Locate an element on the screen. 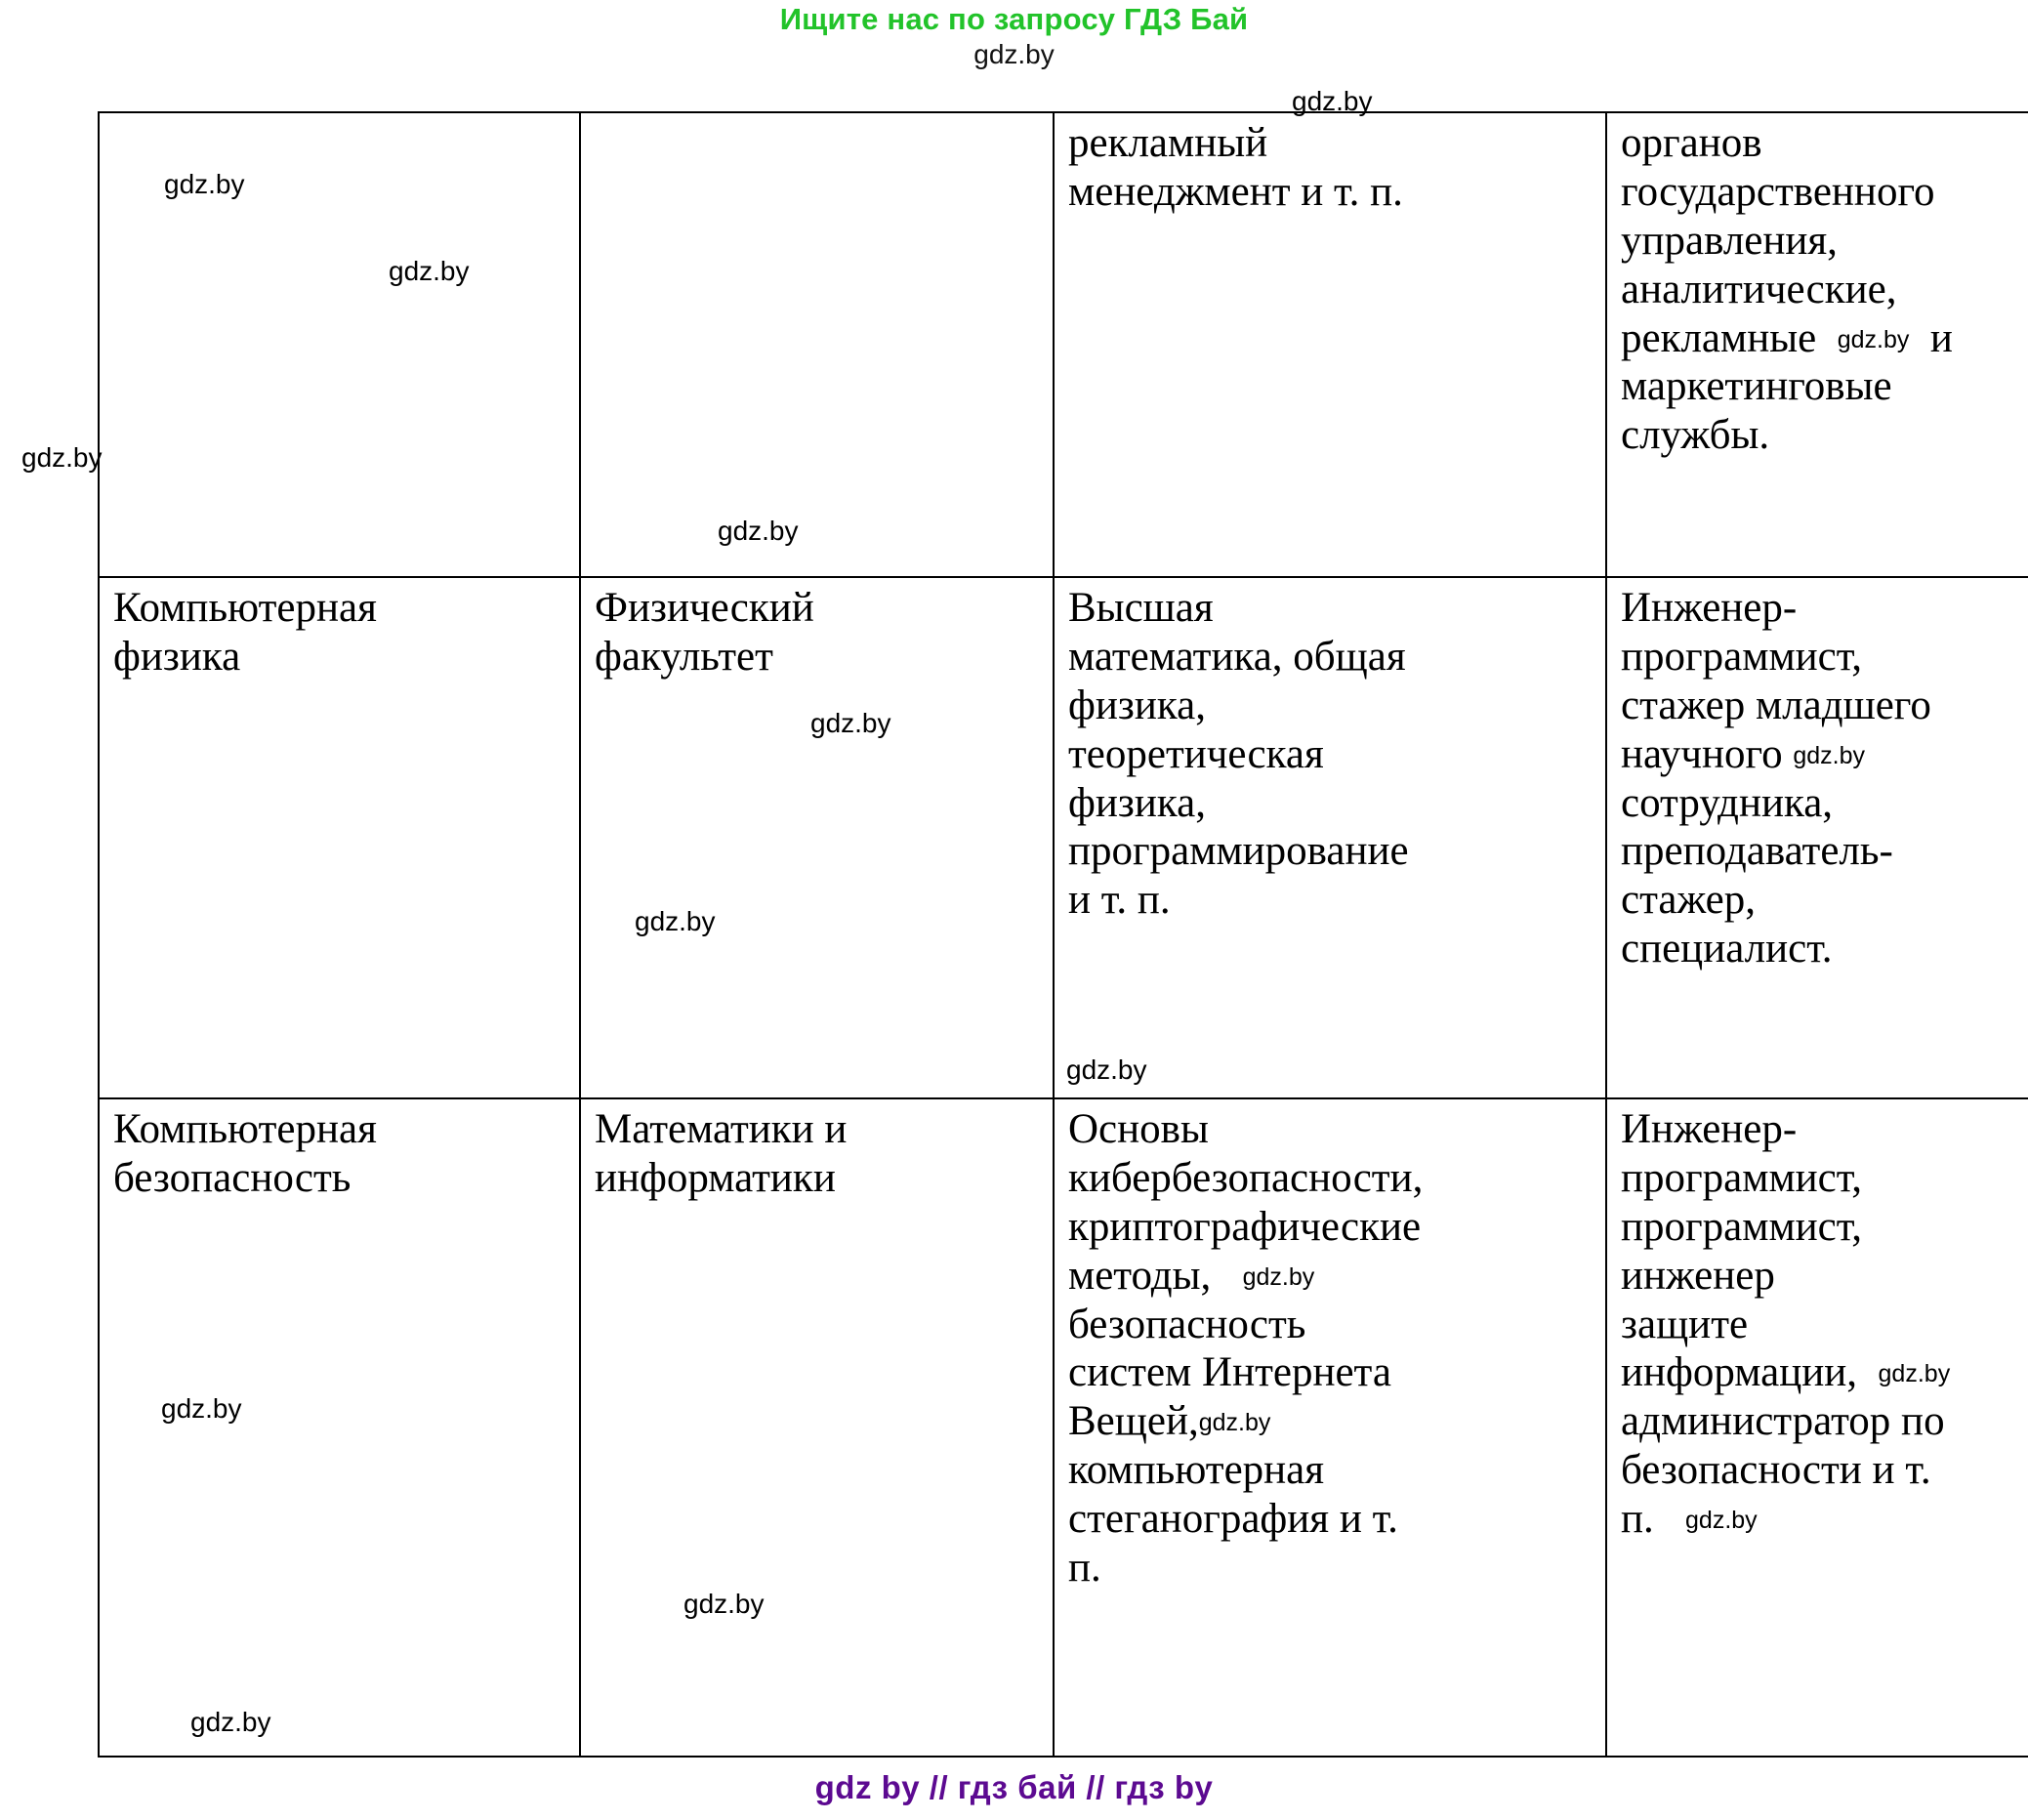  table-cell-faculty: Физический факультет is located at coordinates (817, 837).